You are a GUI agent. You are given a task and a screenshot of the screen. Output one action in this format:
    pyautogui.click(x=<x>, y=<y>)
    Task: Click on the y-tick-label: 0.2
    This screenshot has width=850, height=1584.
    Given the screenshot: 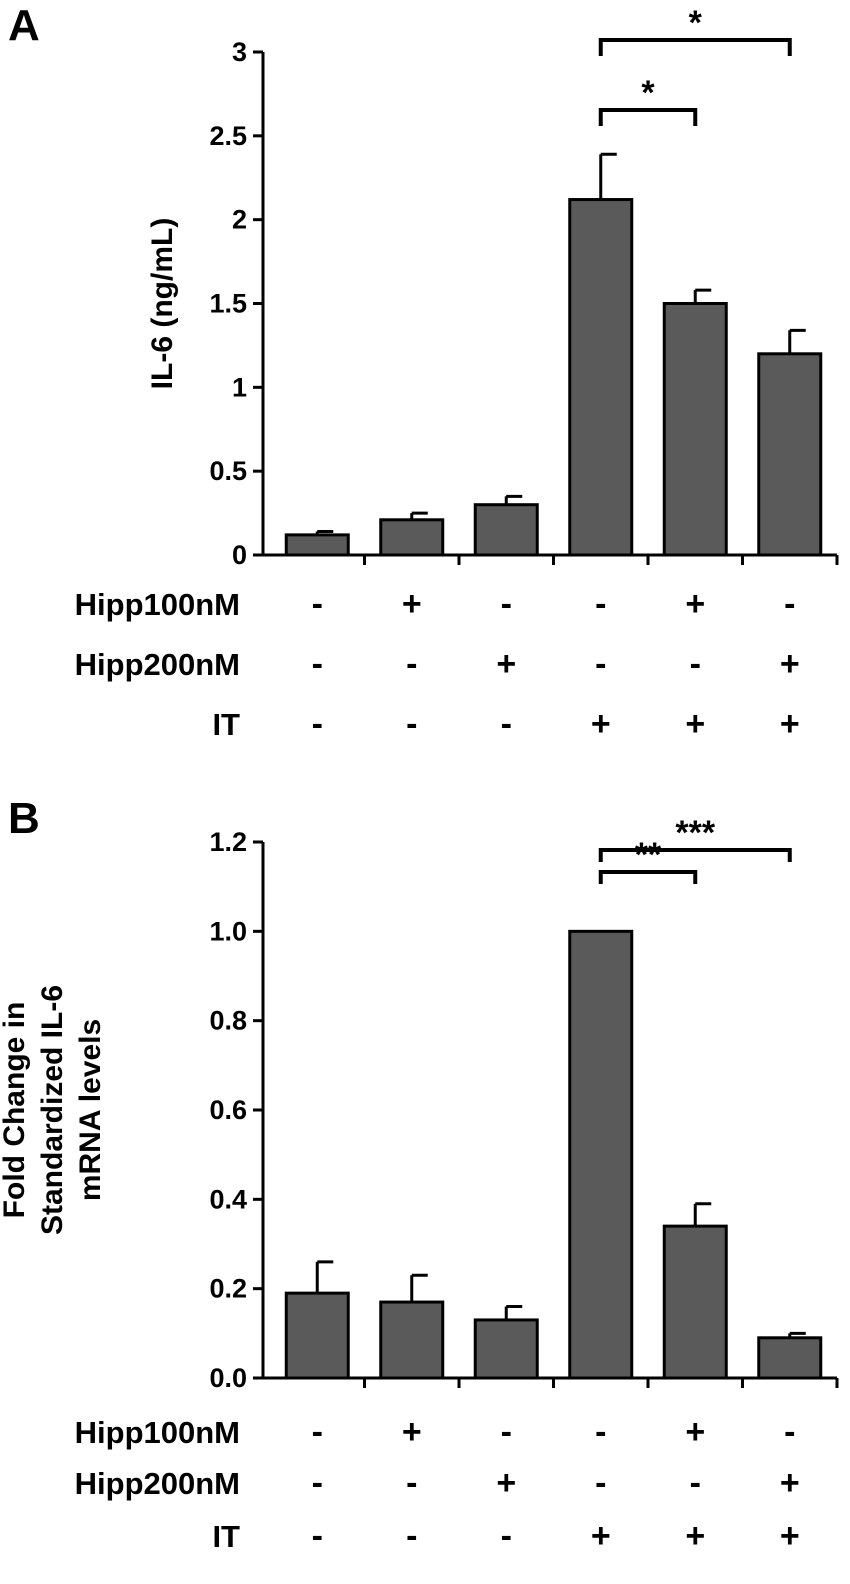 What is the action you would take?
    pyautogui.click(x=228, y=1289)
    